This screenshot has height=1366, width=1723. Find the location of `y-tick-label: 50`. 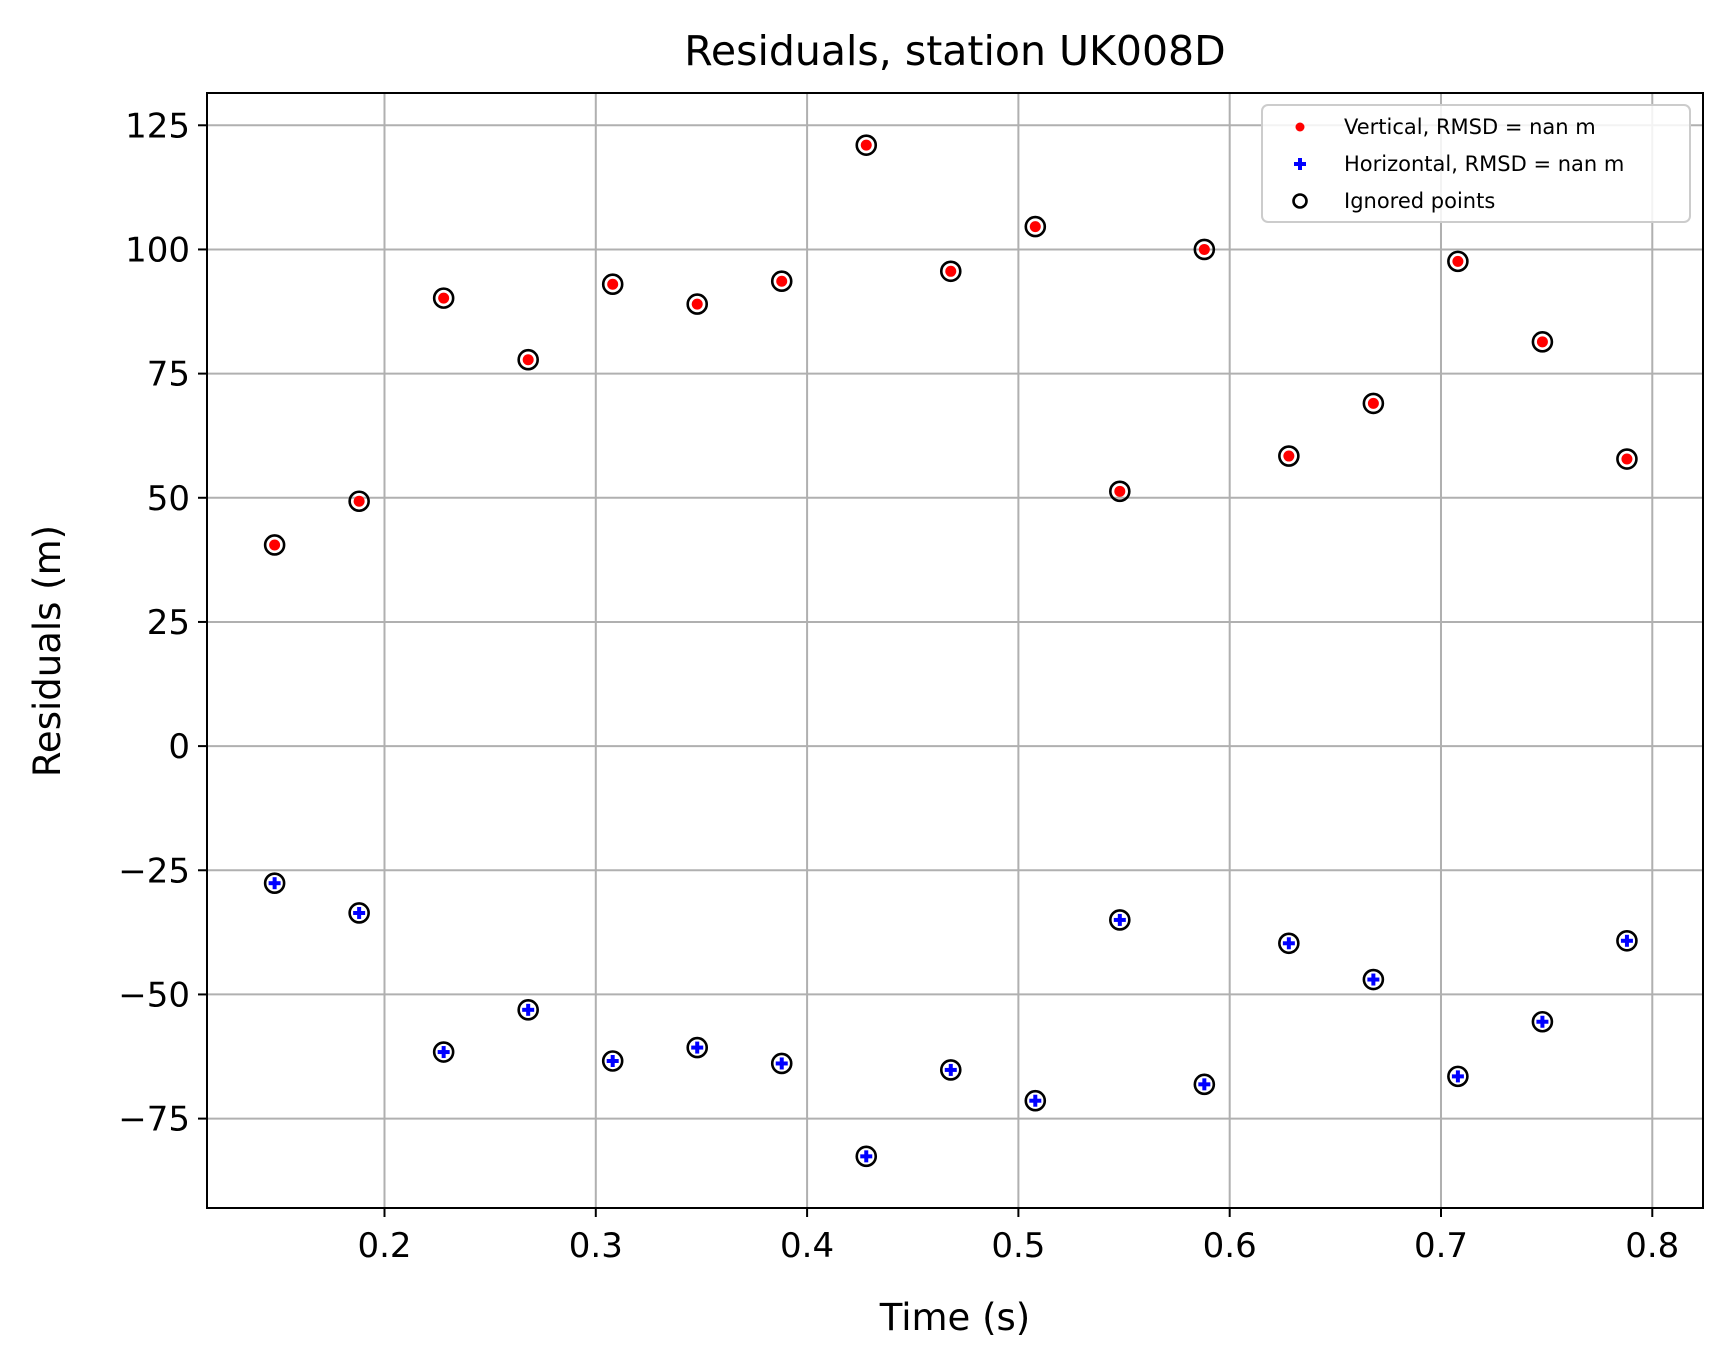

y-tick-label: 50 is located at coordinates (168, 499).